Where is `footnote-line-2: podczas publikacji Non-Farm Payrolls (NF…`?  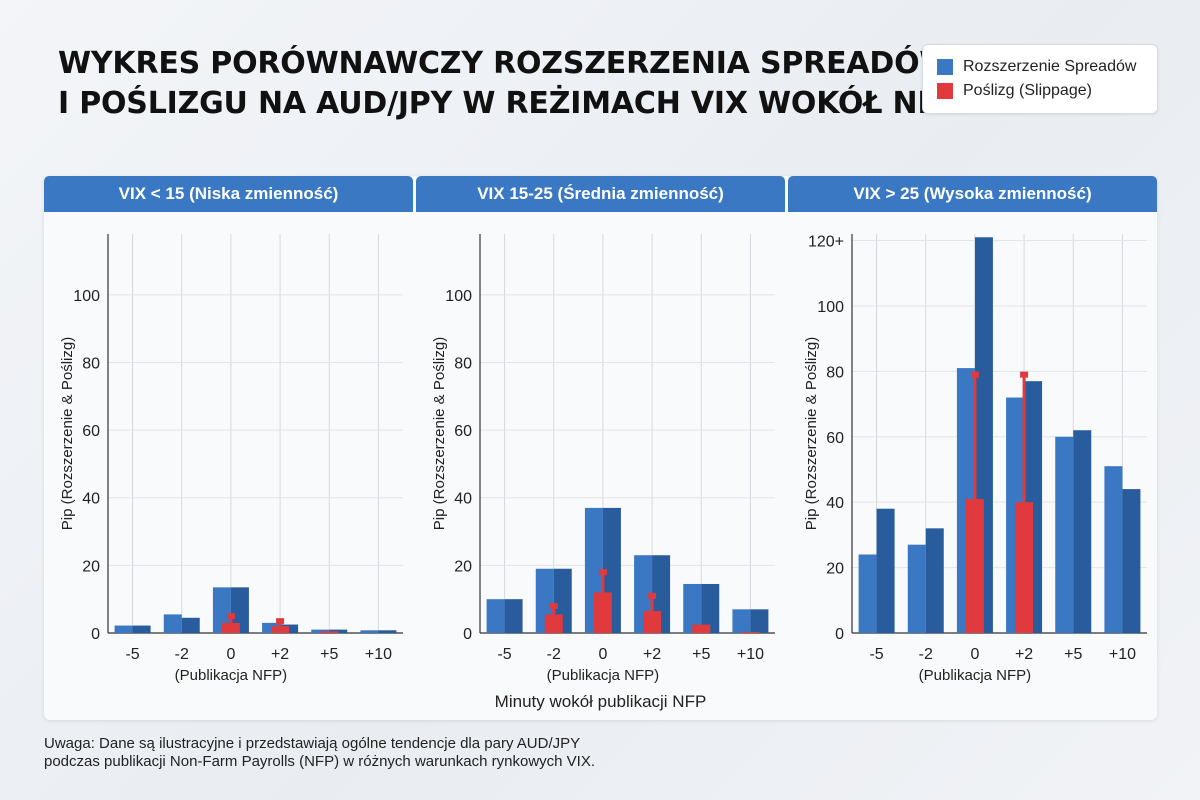 footnote-line-2: podczas publikacji Non-Farm Payrolls (NF… is located at coordinates (320, 761).